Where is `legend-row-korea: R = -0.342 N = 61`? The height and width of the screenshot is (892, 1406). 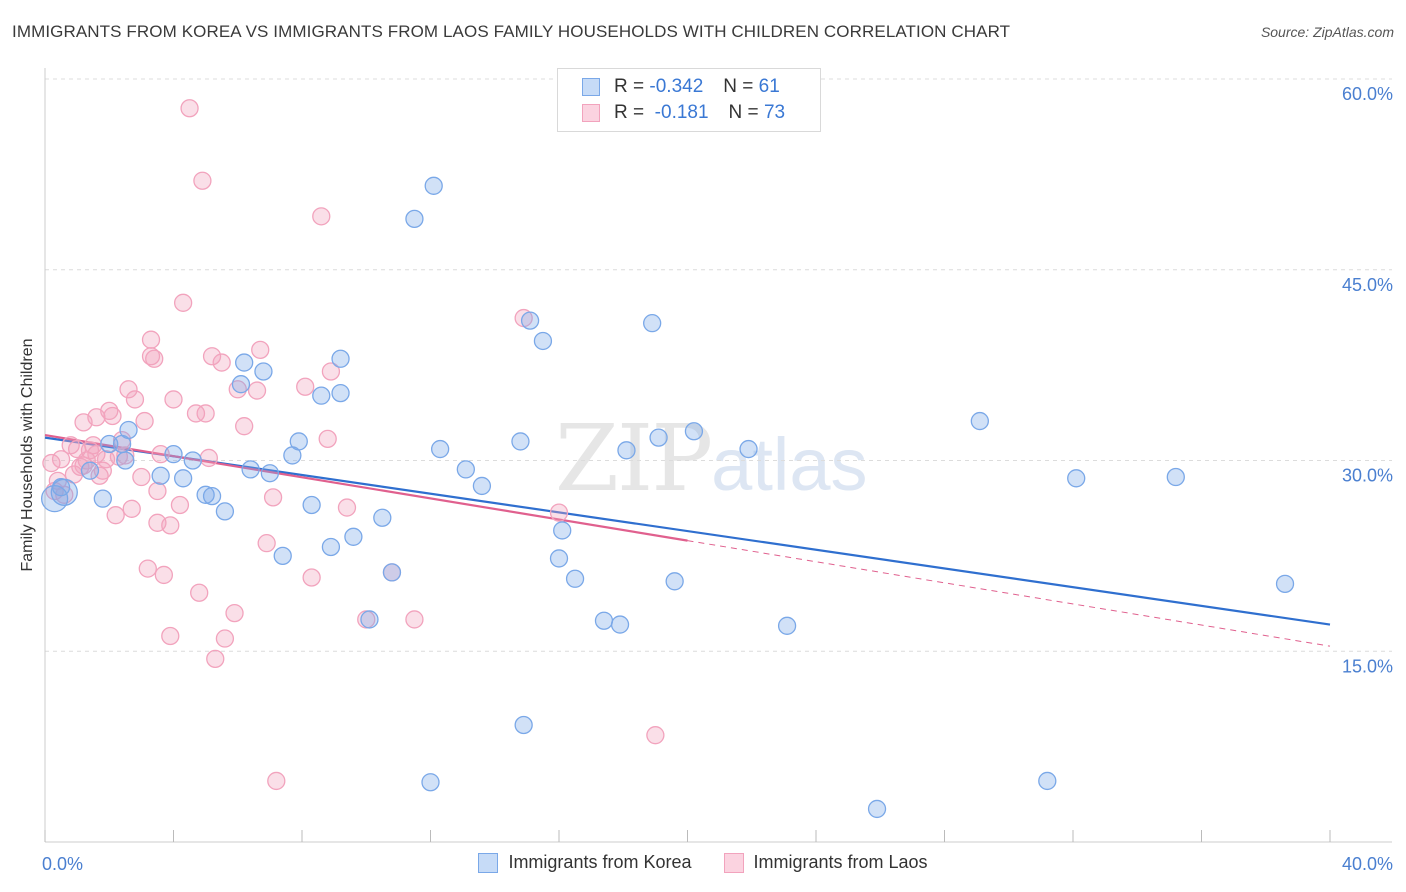 legend-row-korea: R = -0.342 N = 61 is located at coordinates (681, 87).